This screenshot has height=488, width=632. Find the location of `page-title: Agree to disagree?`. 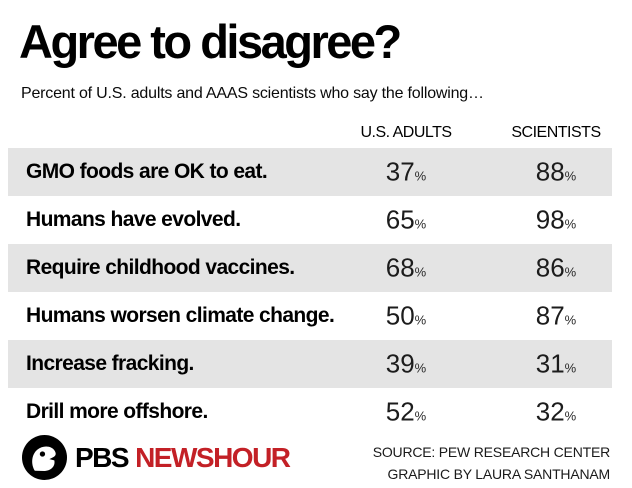

page-title: Agree to disagree? is located at coordinates (210, 41).